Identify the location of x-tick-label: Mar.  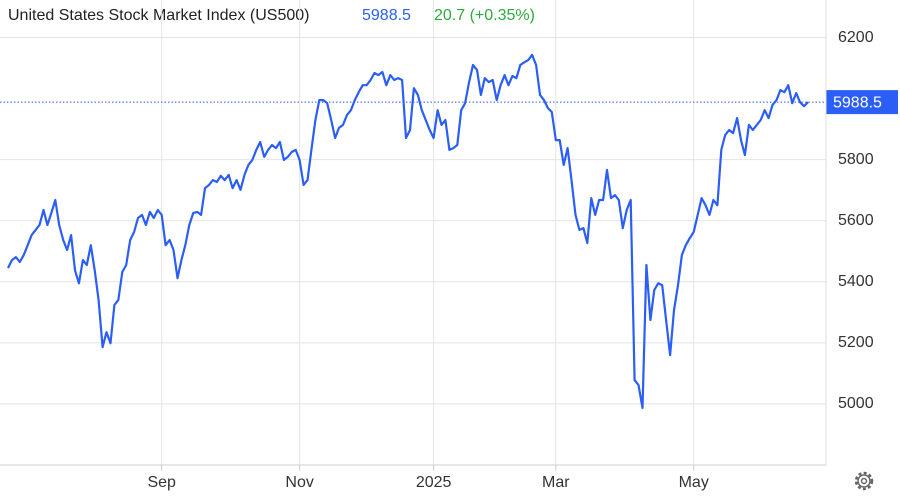
(556, 482).